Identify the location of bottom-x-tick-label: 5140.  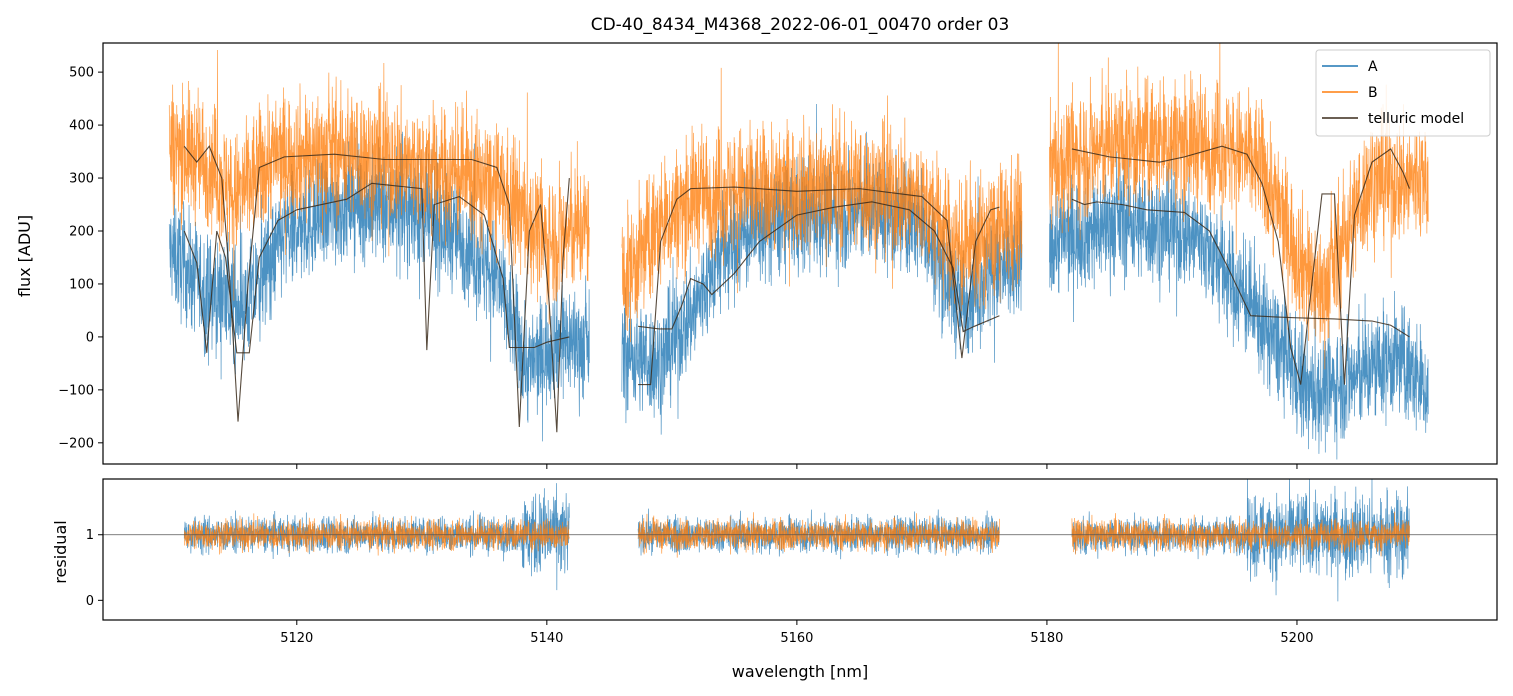
(546, 638).